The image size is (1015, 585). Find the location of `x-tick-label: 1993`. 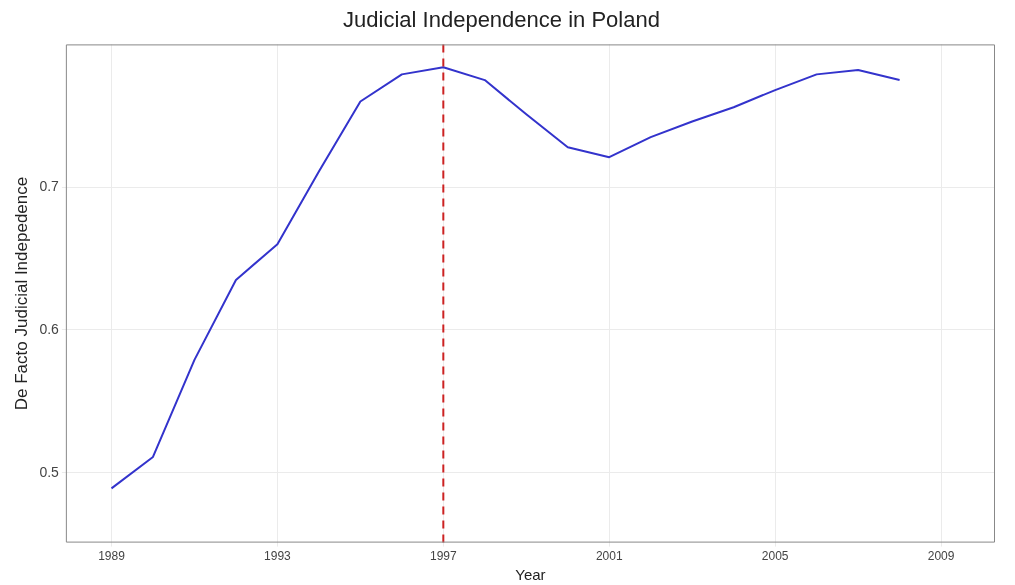

x-tick-label: 1993 is located at coordinates (278, 556).